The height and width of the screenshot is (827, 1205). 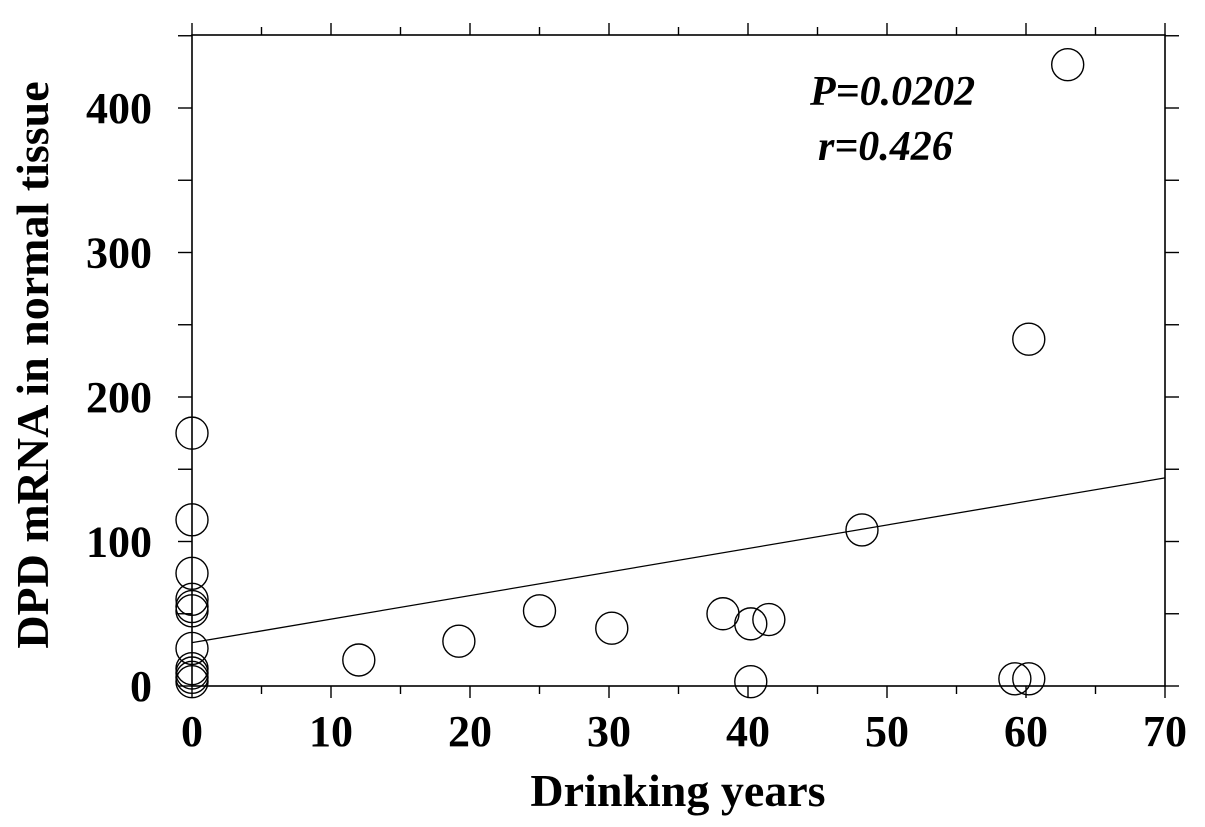 What do you see at coordinates (892, 92) in the screenshot?
I see `p-value-annotation: P=0.0202` at bounding box center [892, 92].